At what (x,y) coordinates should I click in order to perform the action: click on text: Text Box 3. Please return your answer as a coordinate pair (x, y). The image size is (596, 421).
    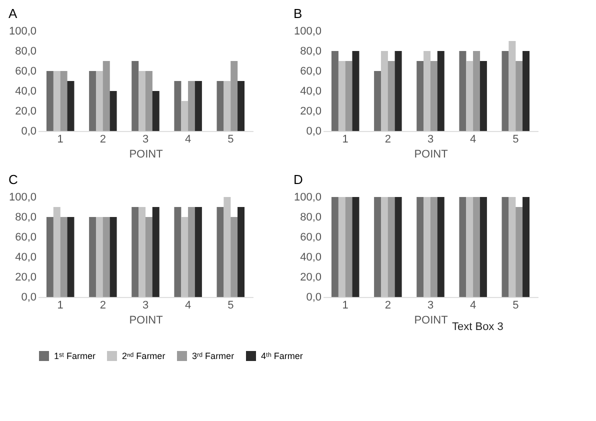
    Looking at the image, I should click on (478, 327).